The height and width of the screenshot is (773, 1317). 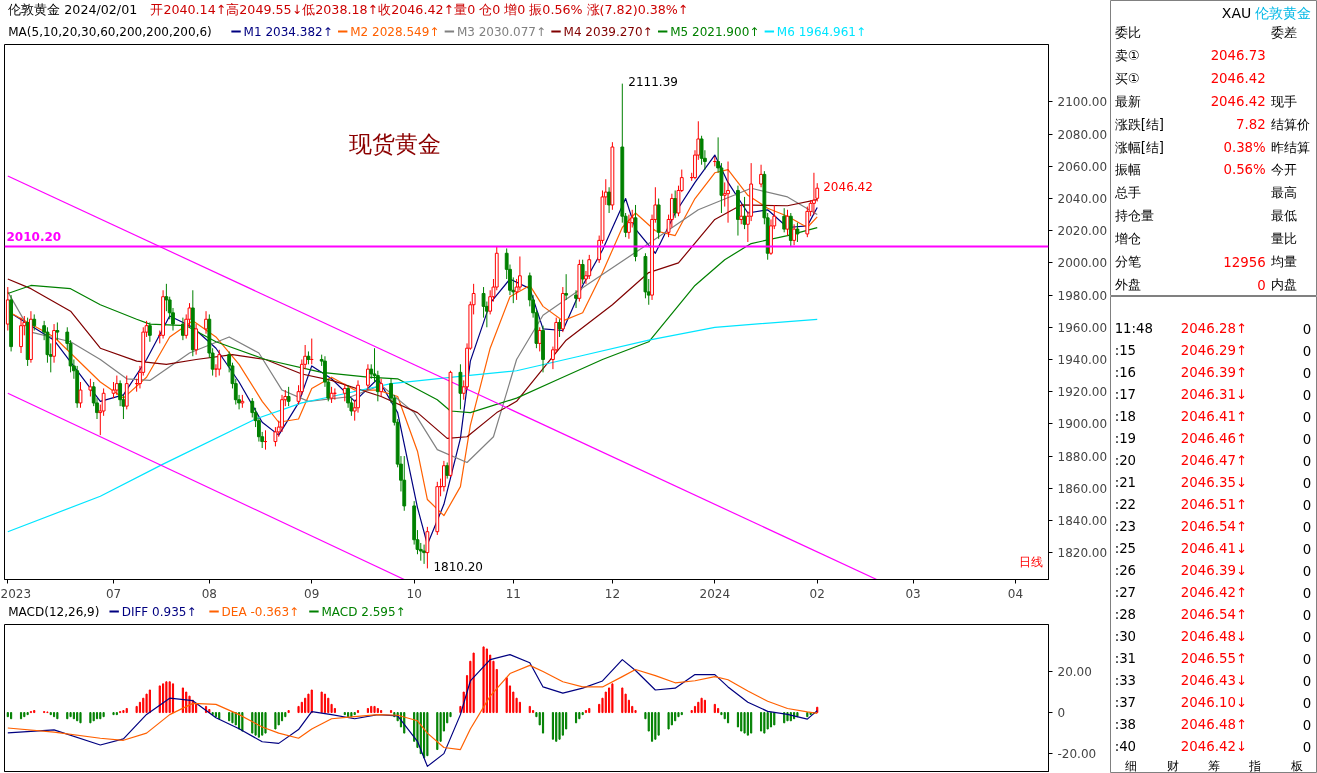 What do you see at coordinates (1244, 262) in the screenshot?
I see `text: 12956` at bounding box center [1244, 262].